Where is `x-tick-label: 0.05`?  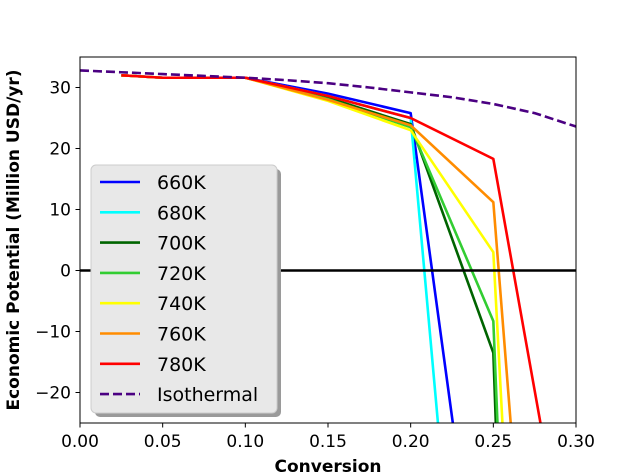 x-tick-label: 0.05 is located at coordinates (163, 442).